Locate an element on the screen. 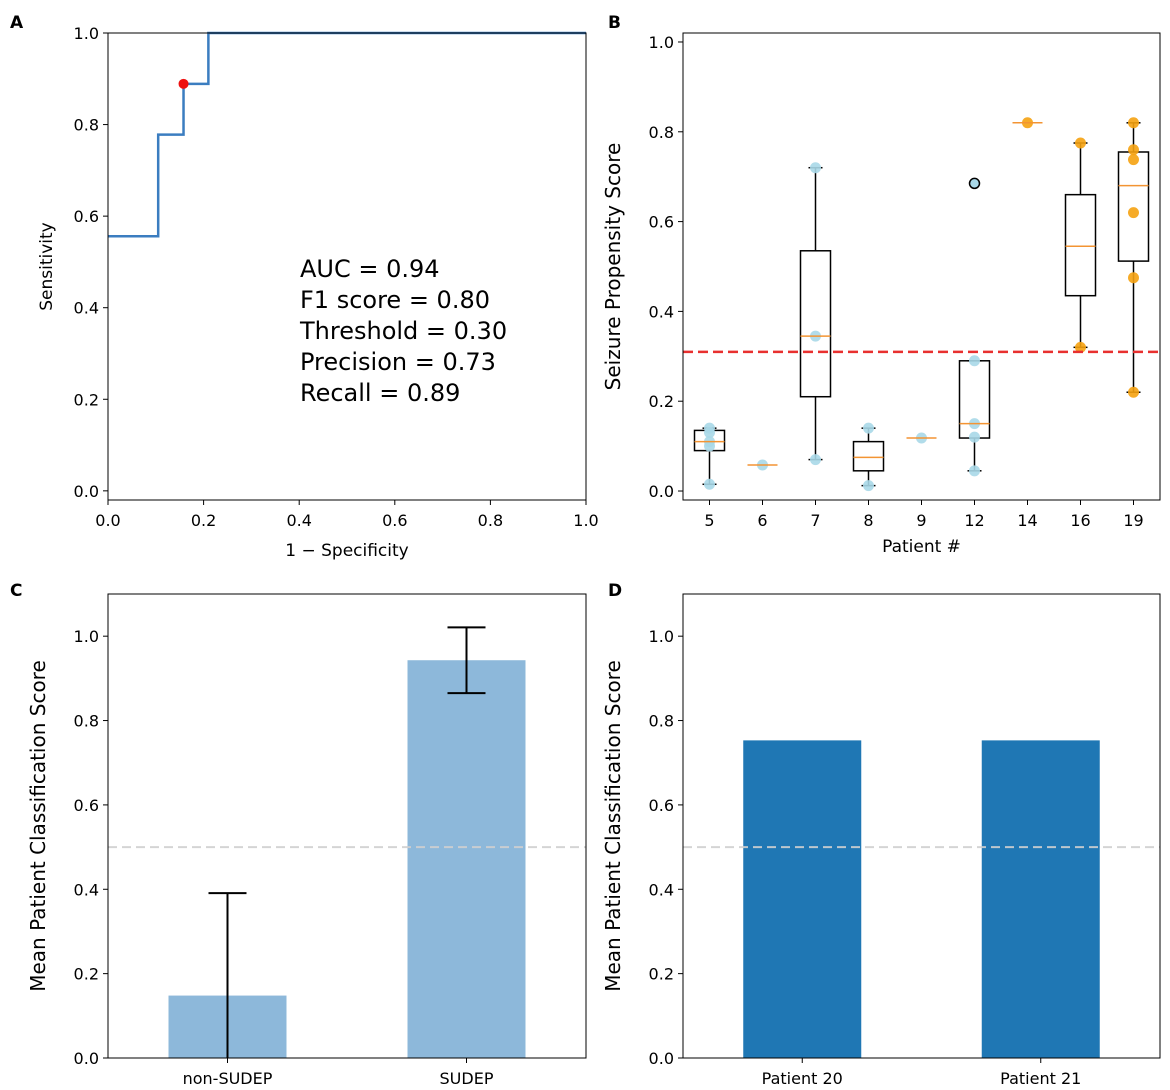 Image resolution: width=1170 pixels, height=1090 pixels. panel-a-letter: A is located at coordinates (17, 23).